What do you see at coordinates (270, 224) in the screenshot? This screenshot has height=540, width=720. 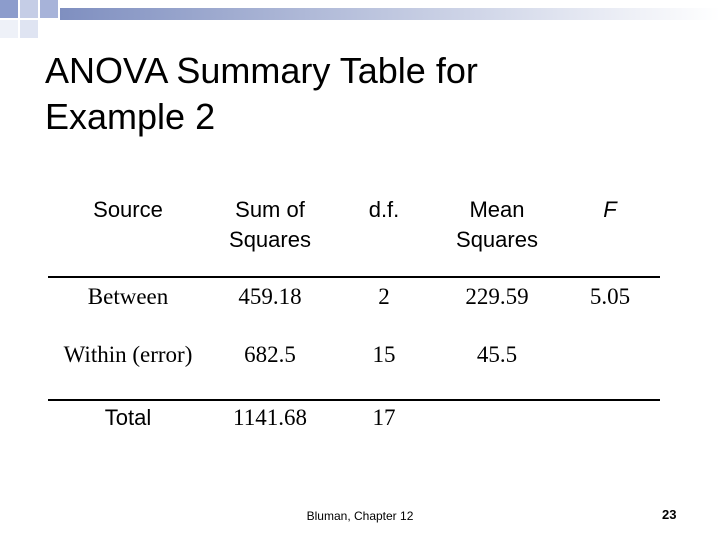 I see `column-header: Sum of Squares` at bounding box center [270, 224].